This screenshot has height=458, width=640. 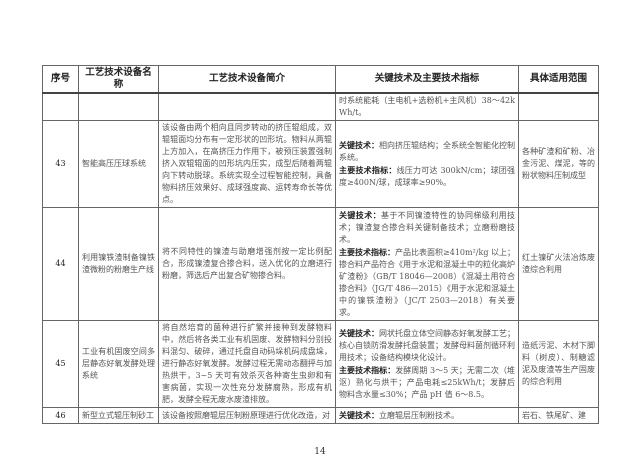 What do you see at coordinates (558, 364) in the screenshot?
I see `cell-scope: 造纸污泥、木材下脚料（树皮）、制糖滤泥及废渣等生产固废的综合利用` at bounding box center [558, 364].